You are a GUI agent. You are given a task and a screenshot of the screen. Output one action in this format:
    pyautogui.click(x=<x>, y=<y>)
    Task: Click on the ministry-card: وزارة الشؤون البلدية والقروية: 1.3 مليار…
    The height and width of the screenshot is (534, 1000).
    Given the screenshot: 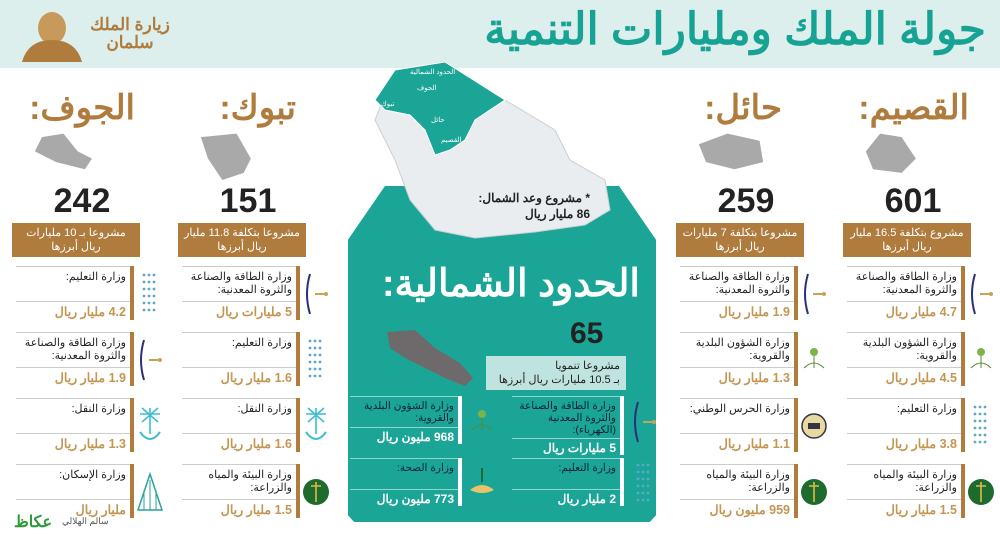 What is the action you would take?
    pyautogui.click(x=739, y=359)
    